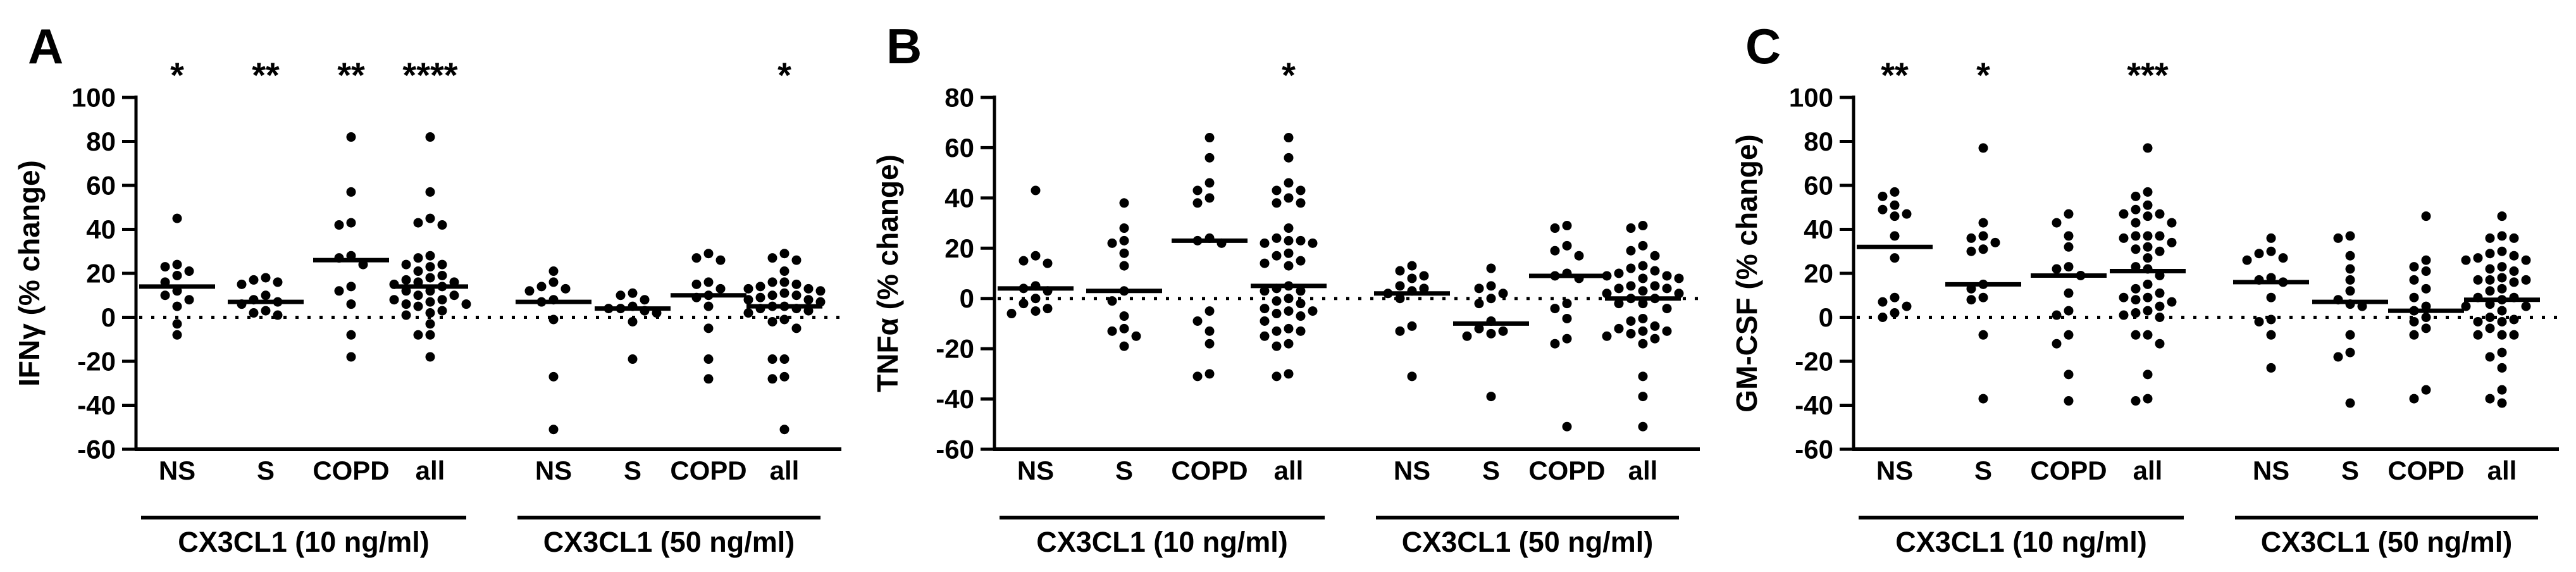 This screenshot has width=2576, height=572. What do you see at coordinates (351, 470) in the screenshot?
I see `group-label: COPD` at bounding box center [351, 470].